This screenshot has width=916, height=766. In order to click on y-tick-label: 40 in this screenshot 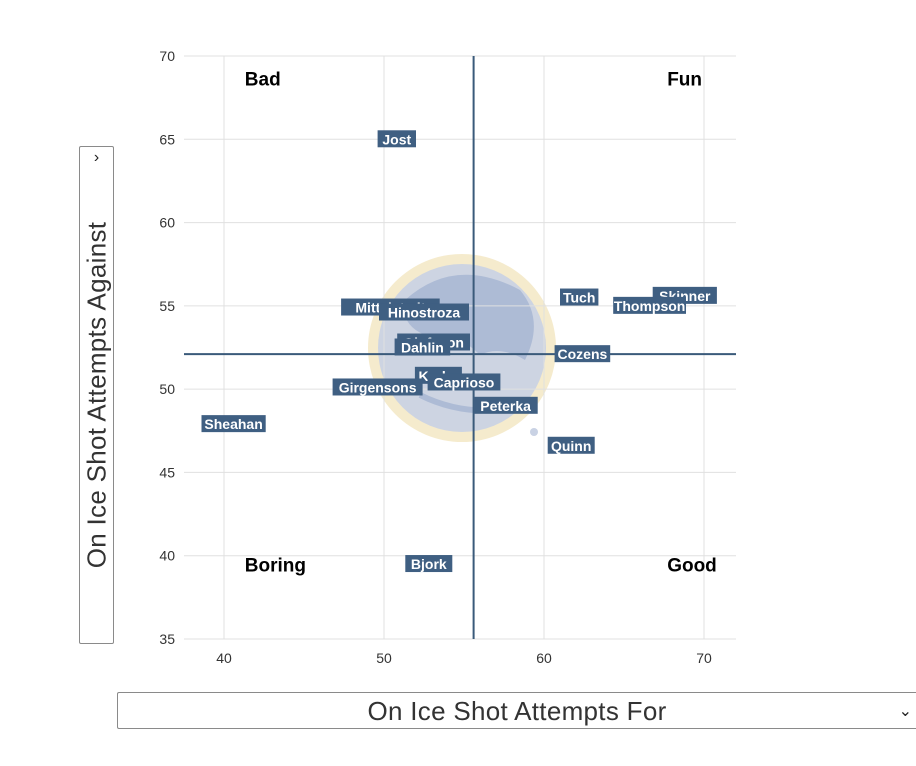, I will do `click(167, 556)`.